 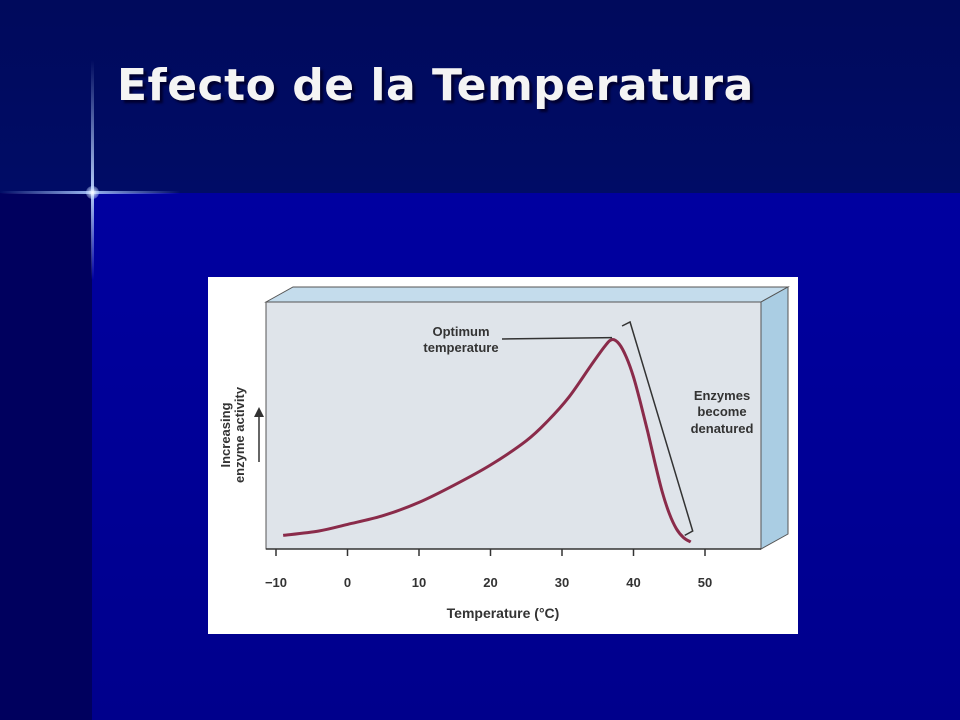 I want to click on y-axis-label-line1: Increasing, so click(x=225, y=434).